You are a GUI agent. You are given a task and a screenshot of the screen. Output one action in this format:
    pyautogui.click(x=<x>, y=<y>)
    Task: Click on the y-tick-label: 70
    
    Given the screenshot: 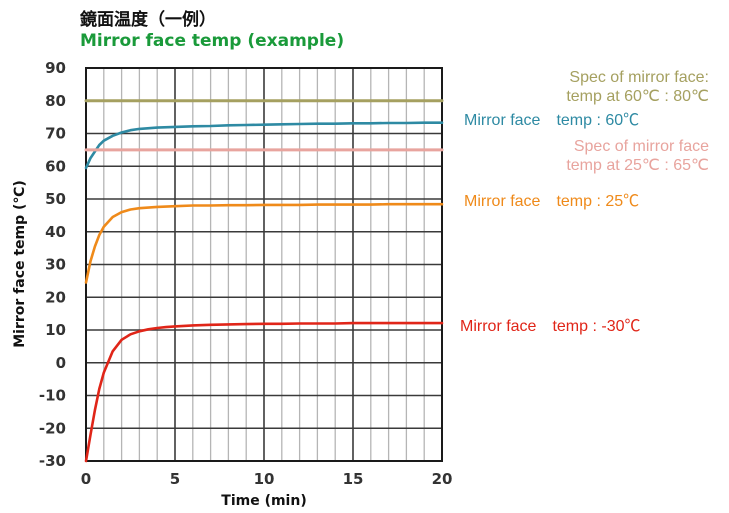 What is the action you would take?
    pyautogui.click(x=55, y=134)
    